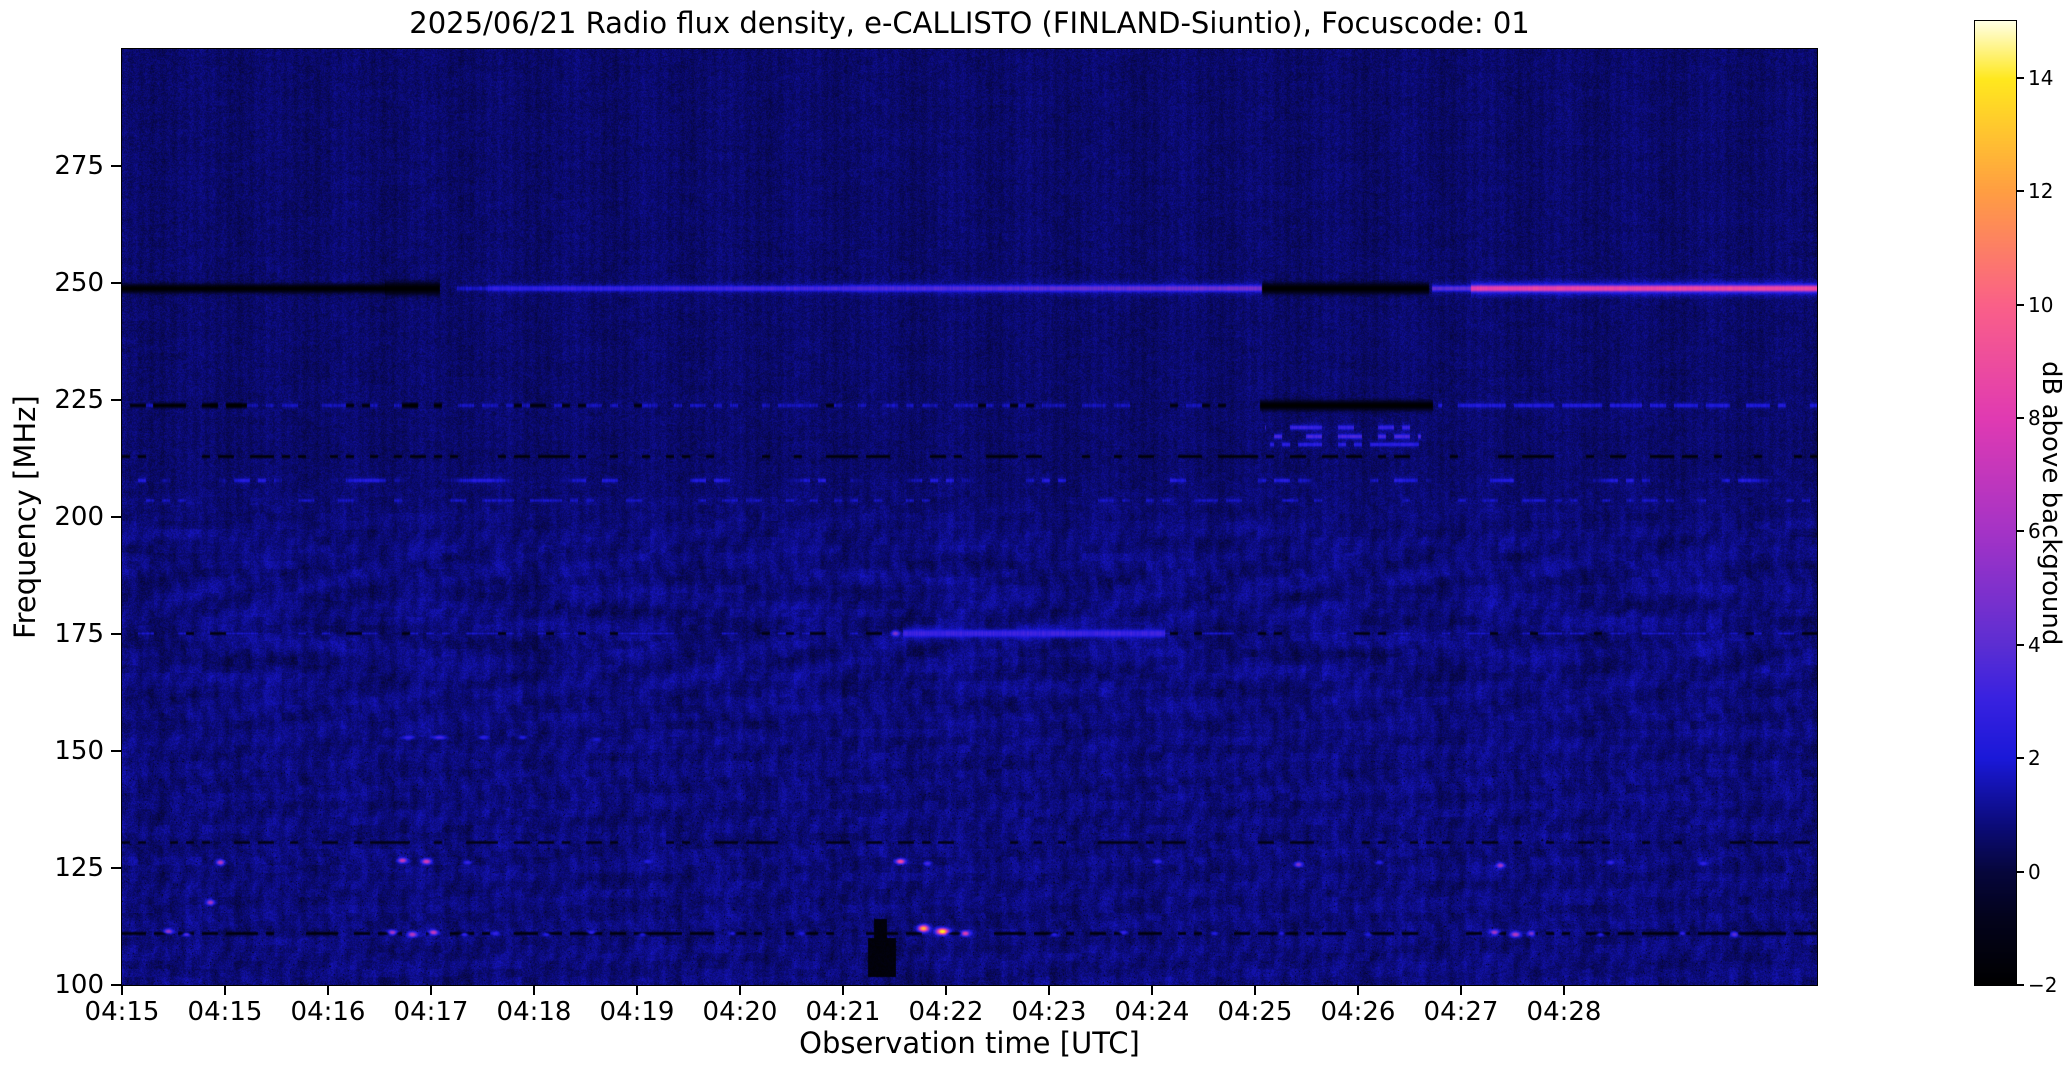 The image size is (2066, 1067). What do you see at coordinates (637, 1012) in the screenshot?
I see `x-tick-label: 04:19` at bounding box center [637, 1012].